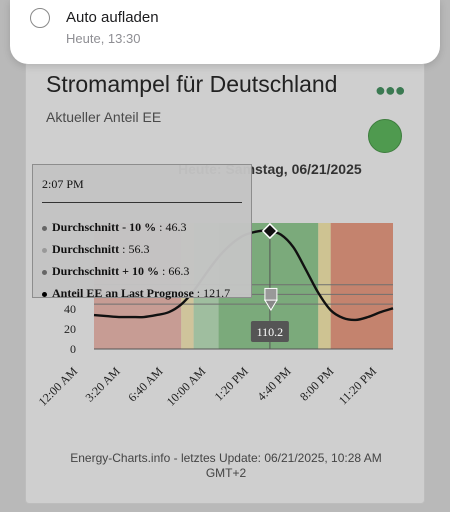 Image resolution: width=450 pixels, height=512 pixels. What do you see at coordinates (73, 349) in the screenshot?
I see `y-tick-label: 0` at bounding box center [73, 349].